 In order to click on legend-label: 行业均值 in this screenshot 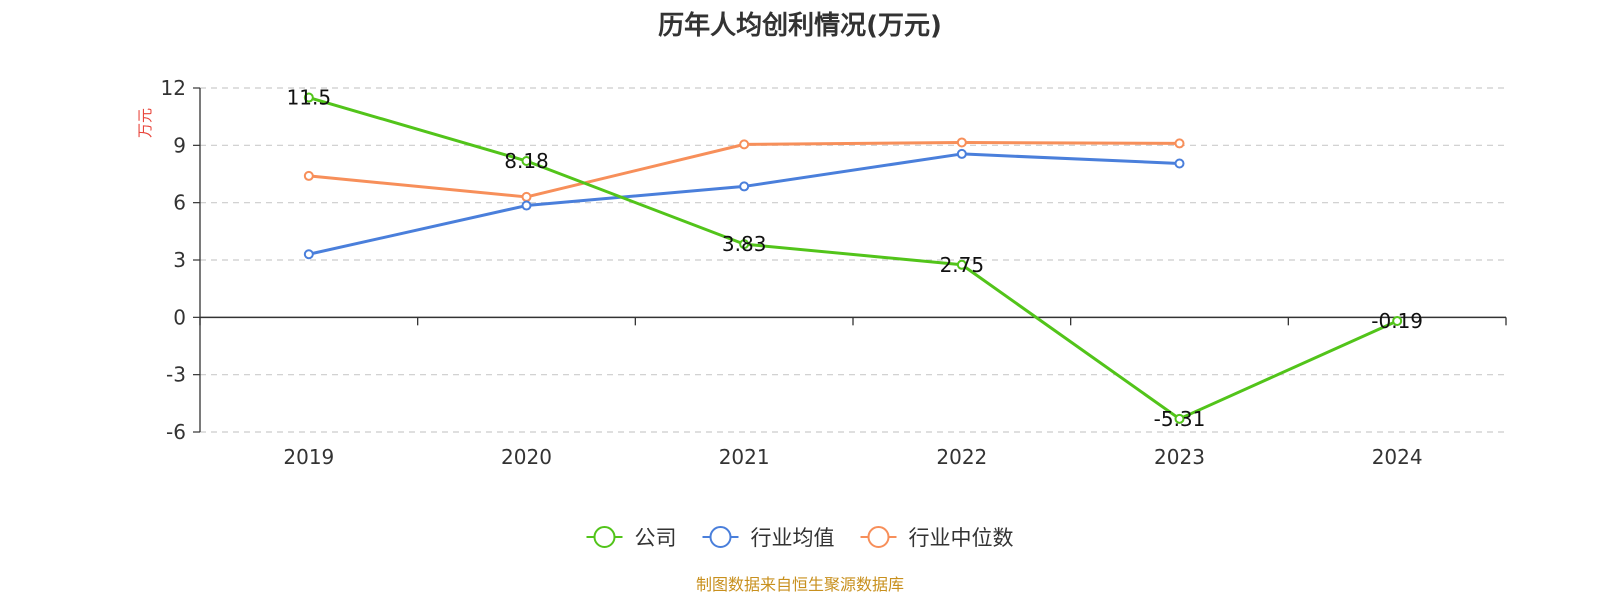, I will do `click(793, 538)`.